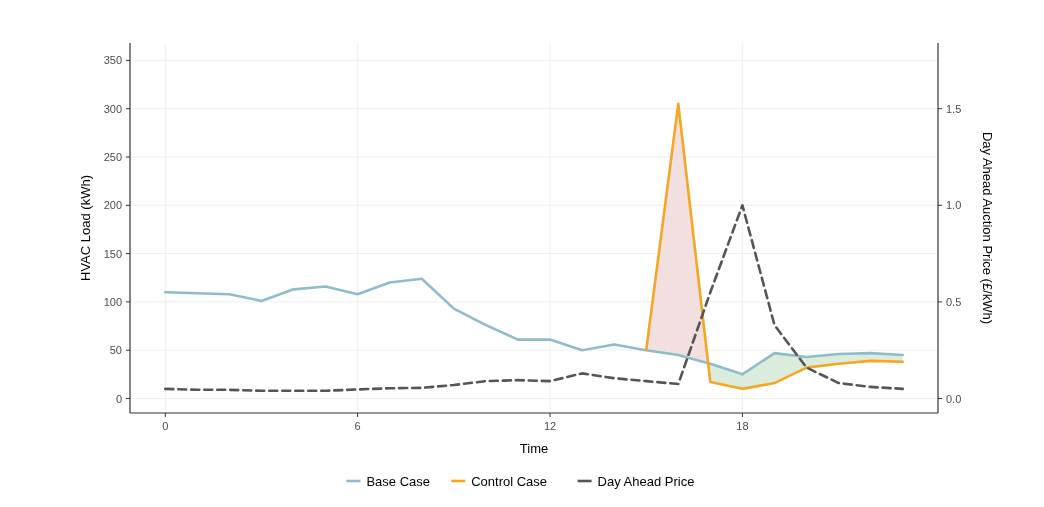 Image resolution: width=1044 pixels, height=507 pixels. I want to click on y-tick-label: 200, so click(112, 205).